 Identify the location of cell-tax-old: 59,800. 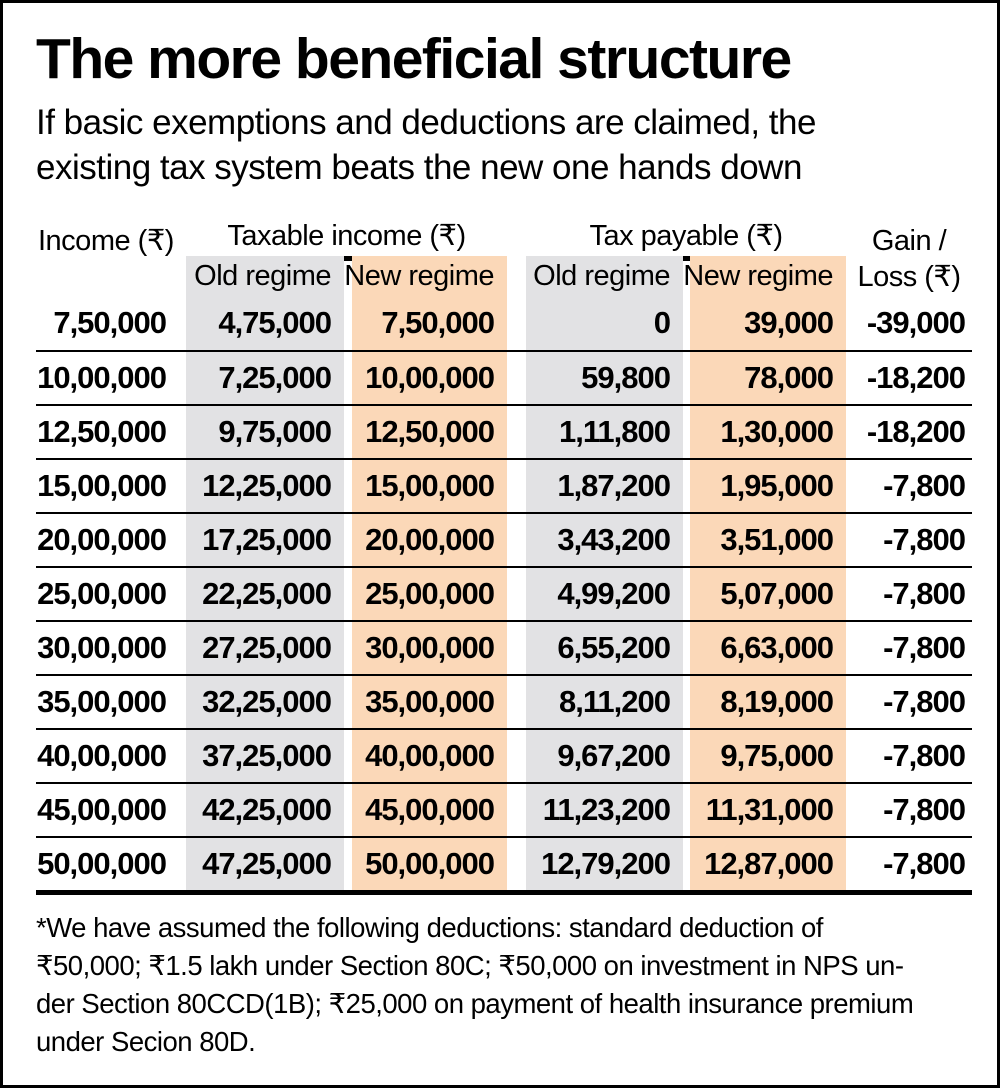
(604, 378).